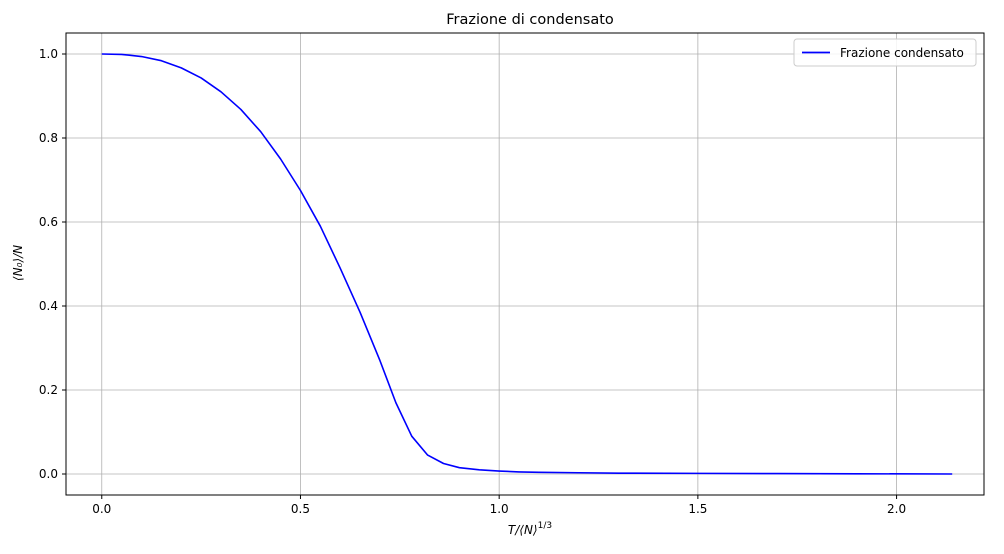  I want to click on y-tick-label: 0.8, so click(48, 138).